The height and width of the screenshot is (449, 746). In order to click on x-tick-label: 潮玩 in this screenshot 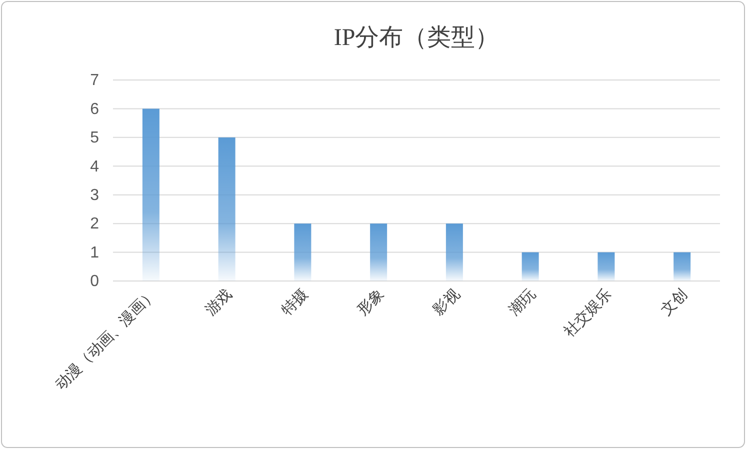, I will do `click(522, 302)`.